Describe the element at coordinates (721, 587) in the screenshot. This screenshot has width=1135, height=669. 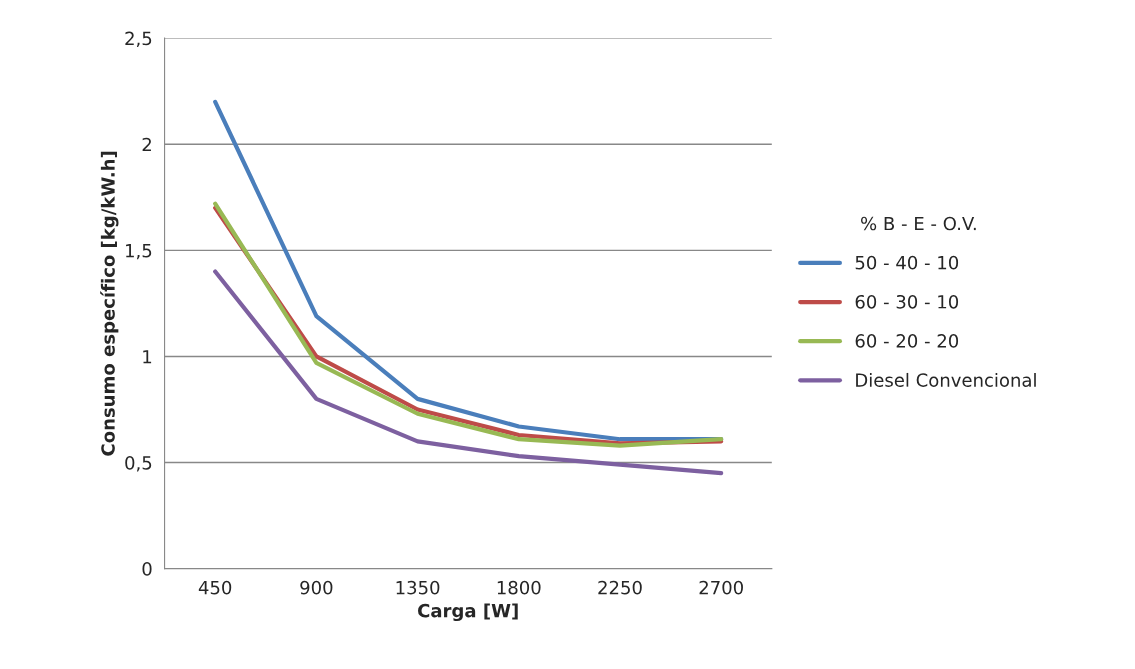
I see `x-tick-label: 2700` at that location.